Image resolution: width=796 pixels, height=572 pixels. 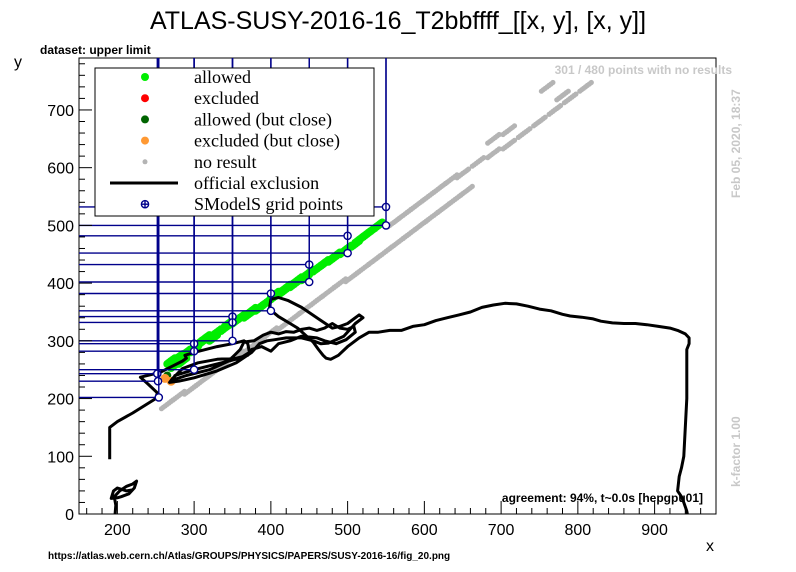 What do you see at coordinates (60, 284) in the screenshot?
I see `y-tick-label: 400` at bounding box center [60, 284].